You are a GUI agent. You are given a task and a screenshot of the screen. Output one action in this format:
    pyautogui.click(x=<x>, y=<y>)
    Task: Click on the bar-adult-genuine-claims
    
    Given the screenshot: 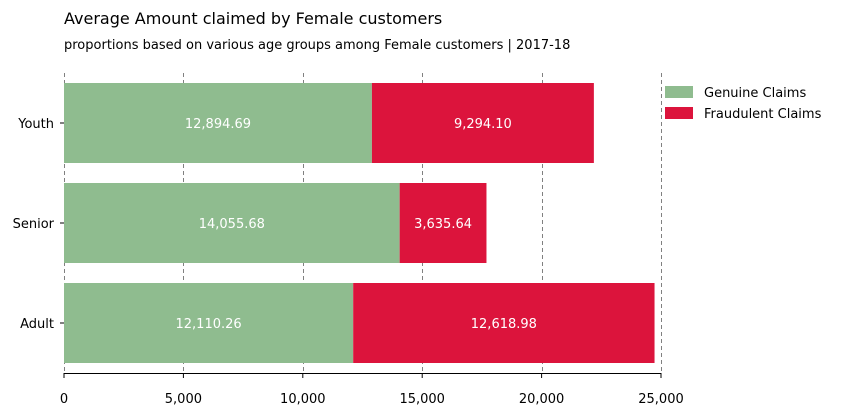 What is the action you would take?
    pyautogui.click(x=209, y=323)
    